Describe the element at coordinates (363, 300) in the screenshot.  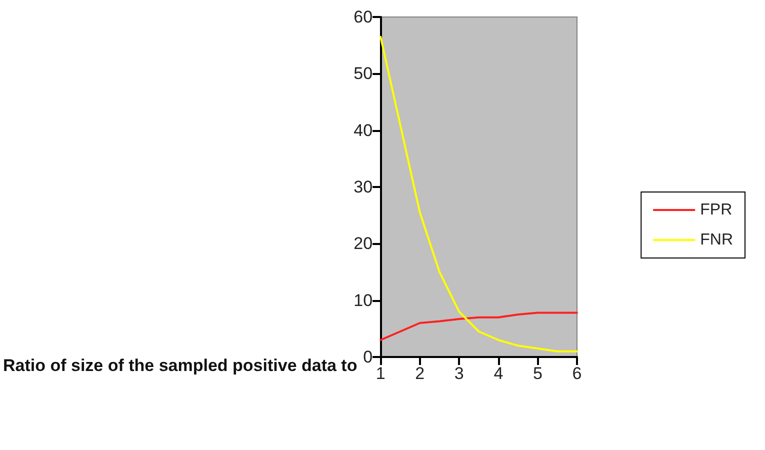
I see `y-tick-label: 10` at that location.